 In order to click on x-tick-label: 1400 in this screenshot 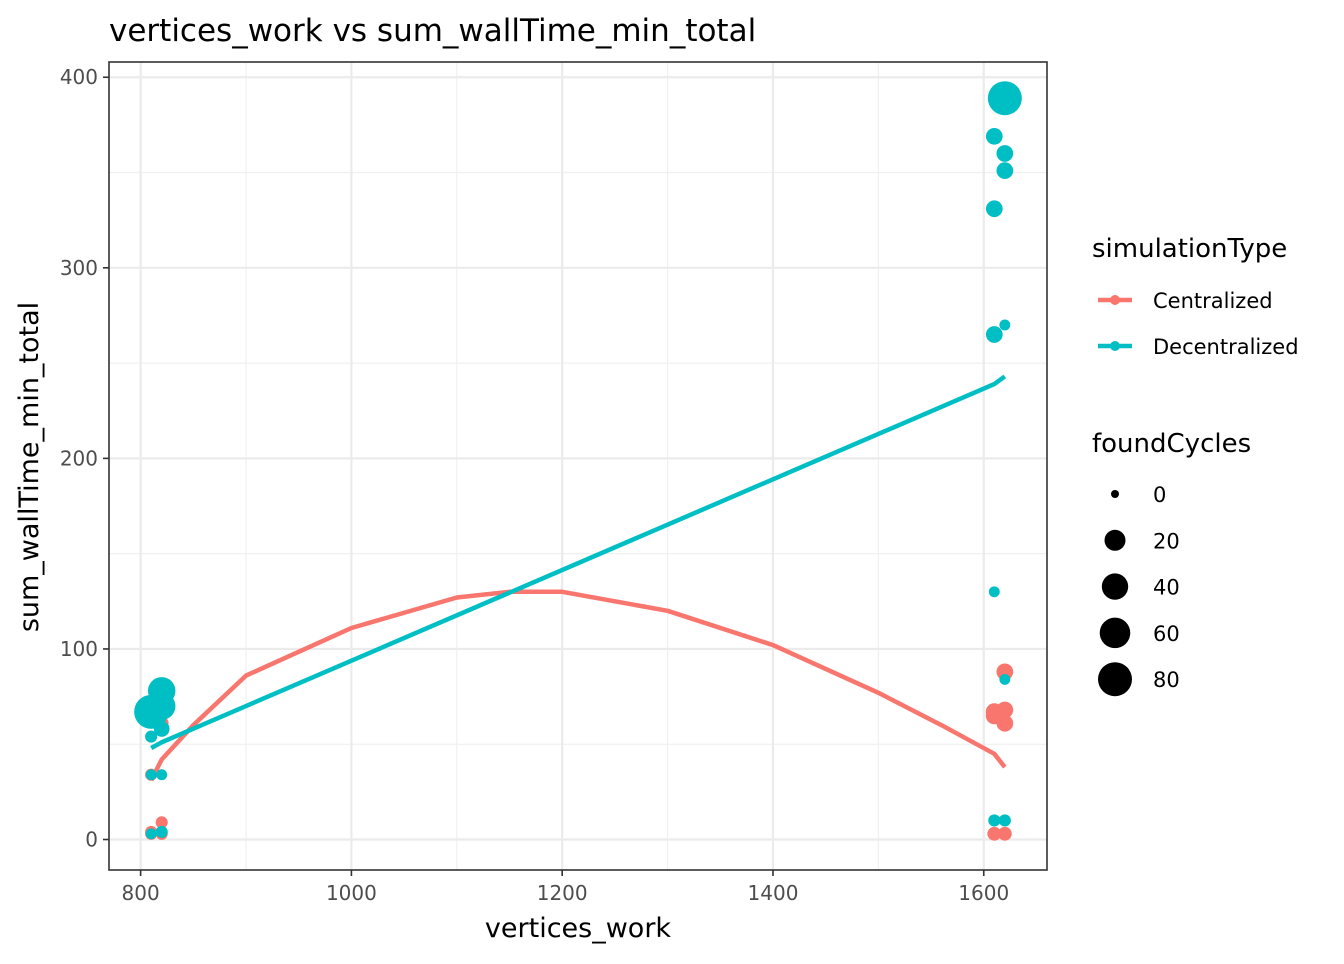, I will do `click(773, 893)`.